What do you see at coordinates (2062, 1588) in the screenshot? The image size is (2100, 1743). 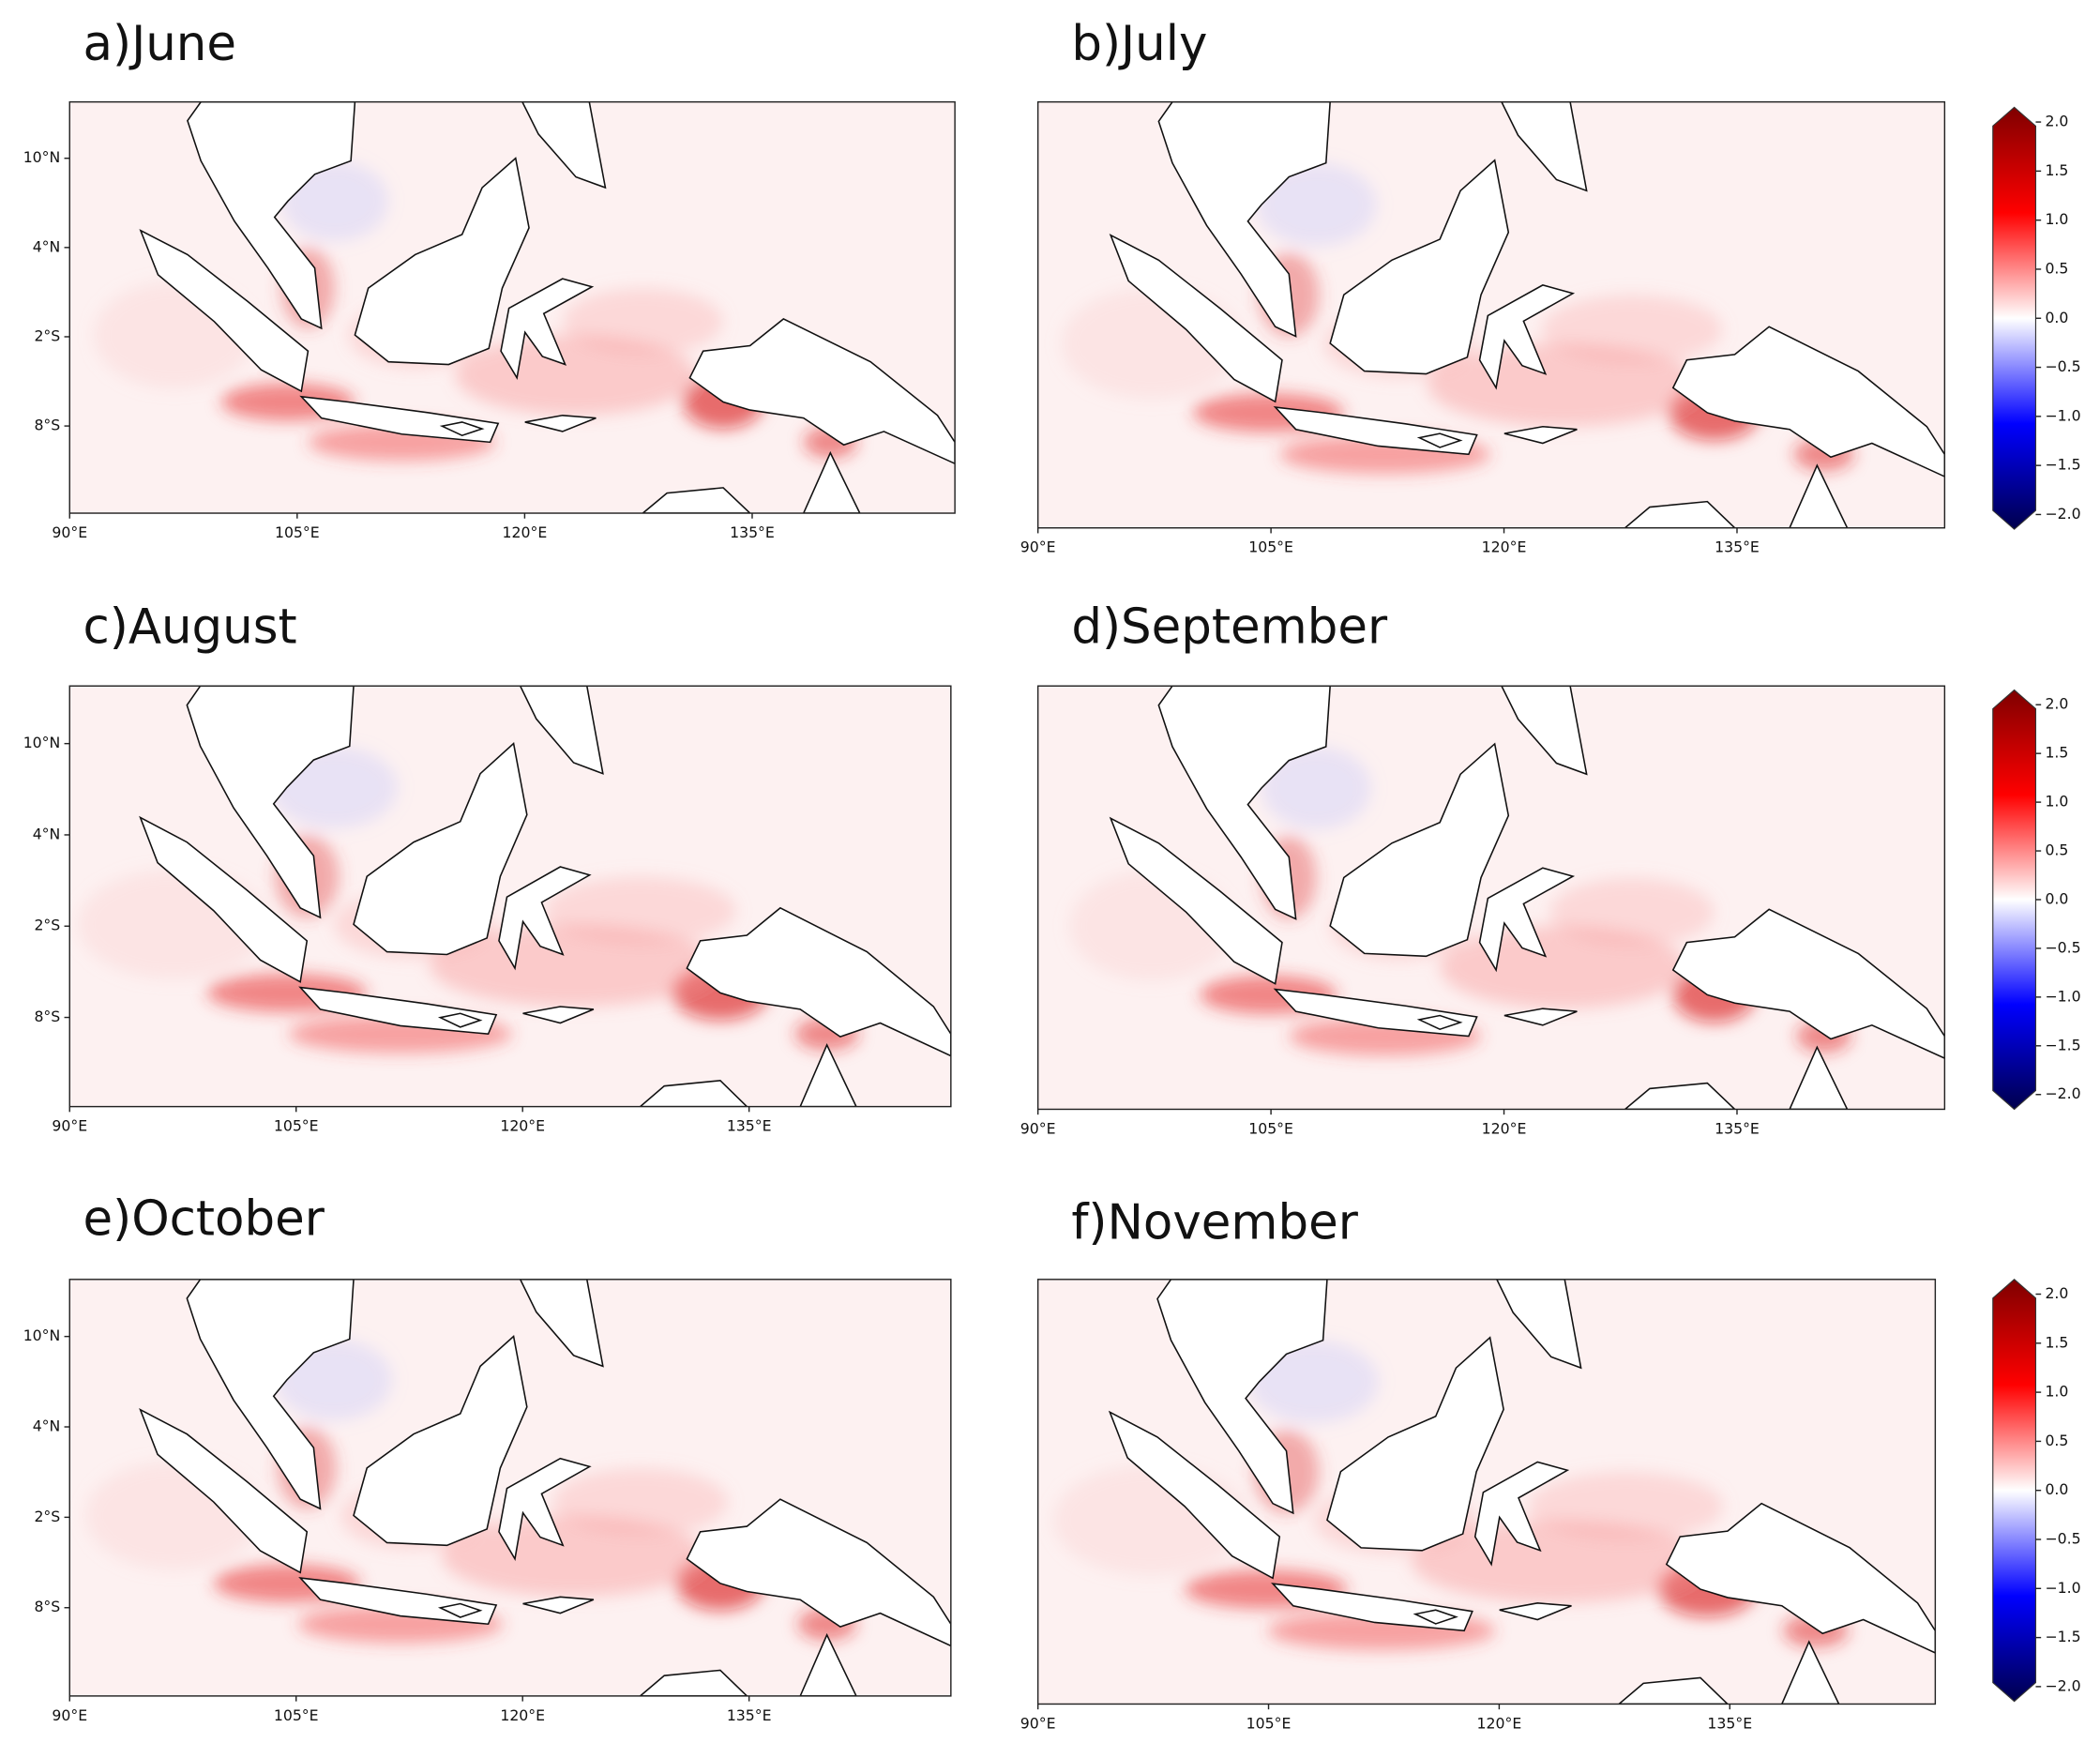 I see `colorbar-label: −1.0` at bounding box center [2062, 1588].